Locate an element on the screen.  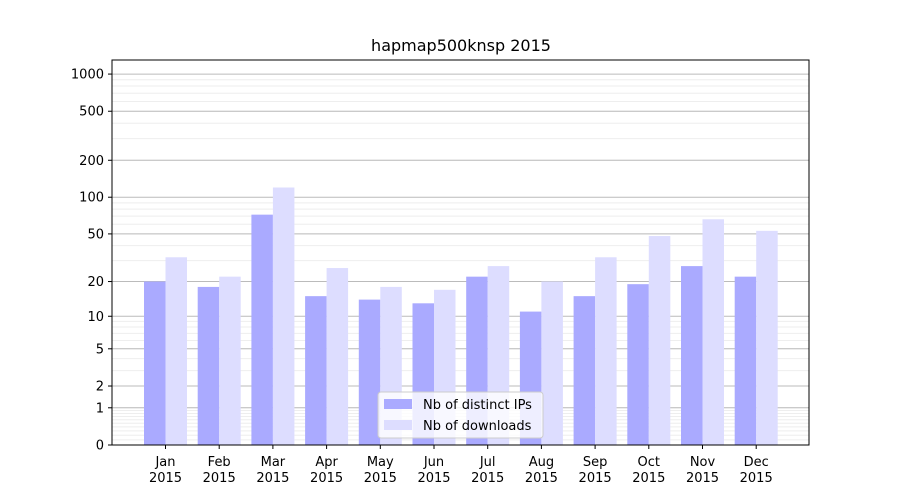
bar-distinct-ips-jan is located at coordinates (155, 363).